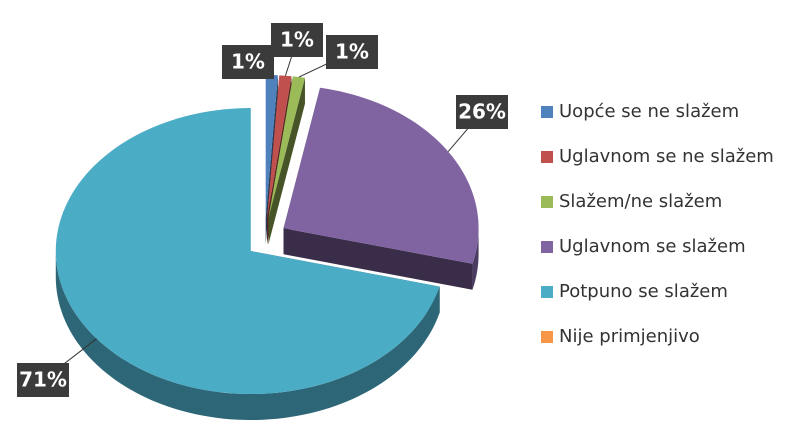 This screenshot has width=789, height=439. I want to click on data-label: 26%, so click(482, 112).